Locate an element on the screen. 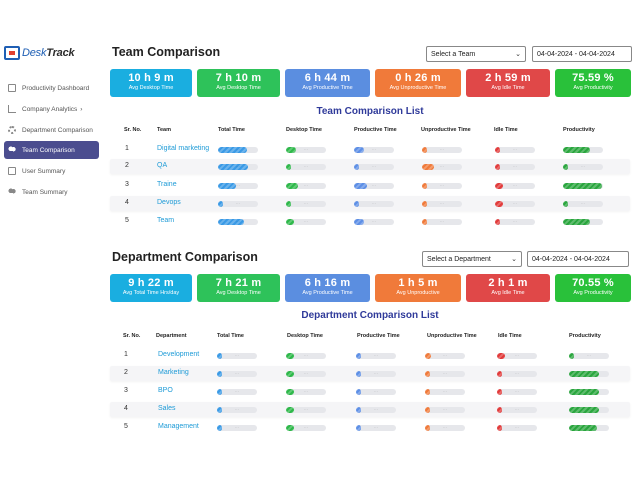 Image resolution: width=640 pixels, height=480 pixels. department-select-value: Select a Department is located at coordinates (459, 259).